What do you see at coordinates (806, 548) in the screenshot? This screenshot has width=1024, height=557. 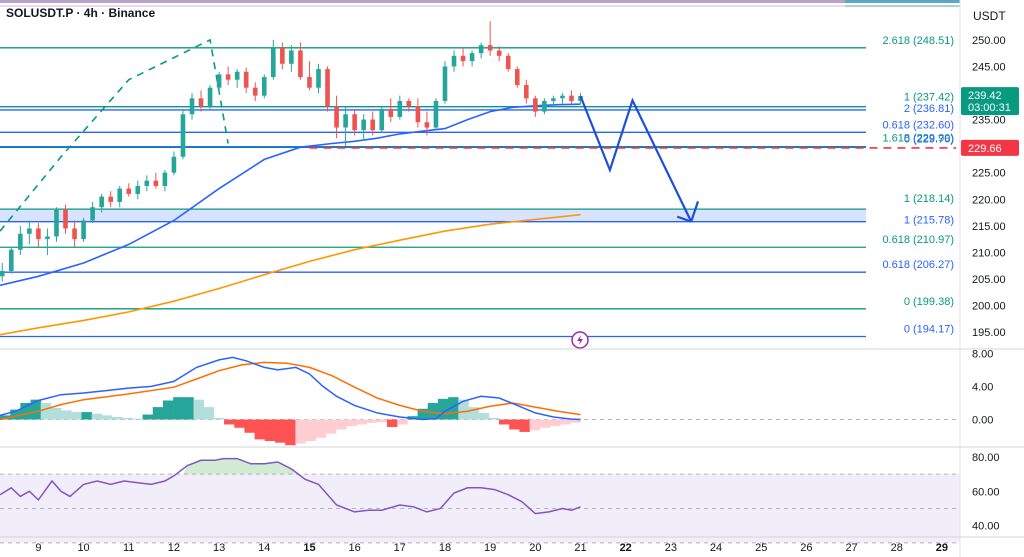 I see `time-tick-label: 26` at bounding box center [806, 548].